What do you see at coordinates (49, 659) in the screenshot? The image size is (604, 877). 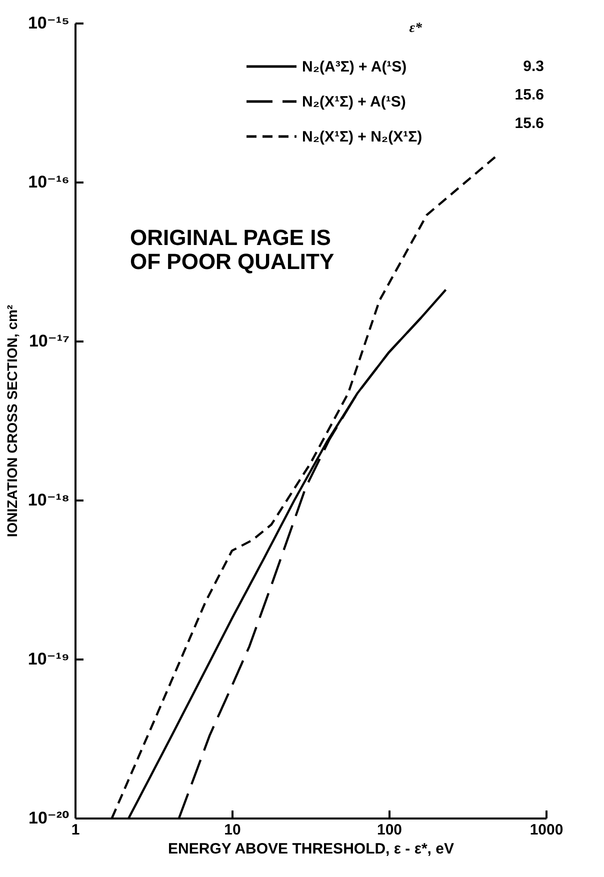 I see `y-tick-label: 10⁻¹⁹` at bounding box center [49, 659].